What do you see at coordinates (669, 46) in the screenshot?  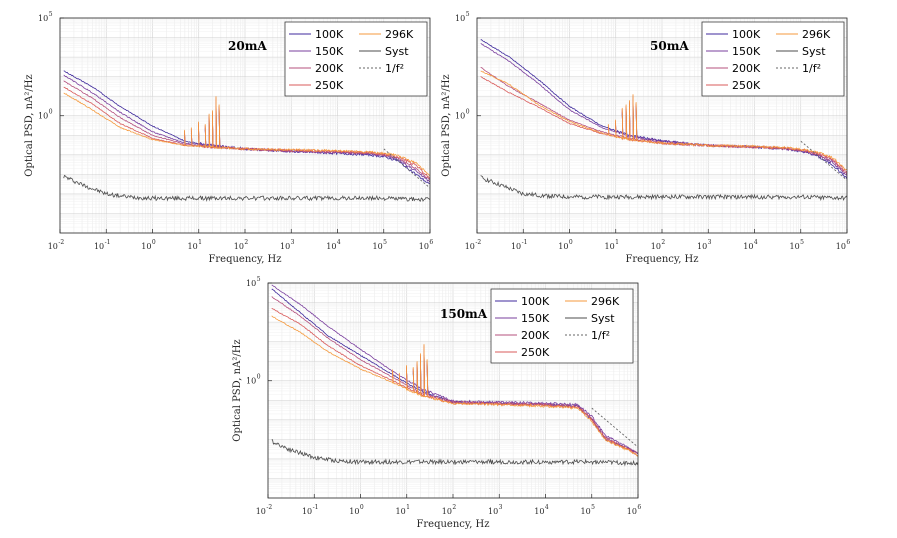 I see `panel-title: 50mA` at bounding box center [669, 46].